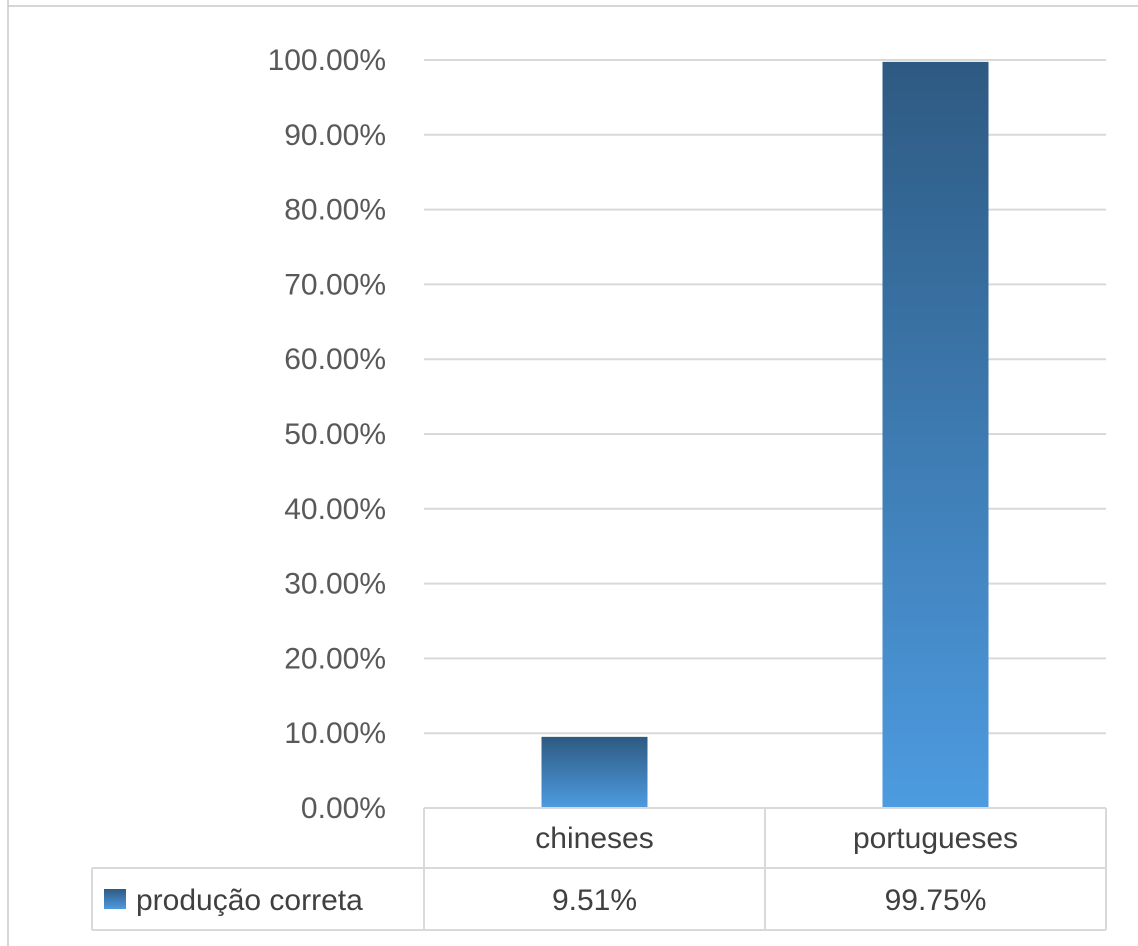  Describe the element at coordinates (335, 584) in the screenshot. I see `y-tick-label: 30.00%` at that location.